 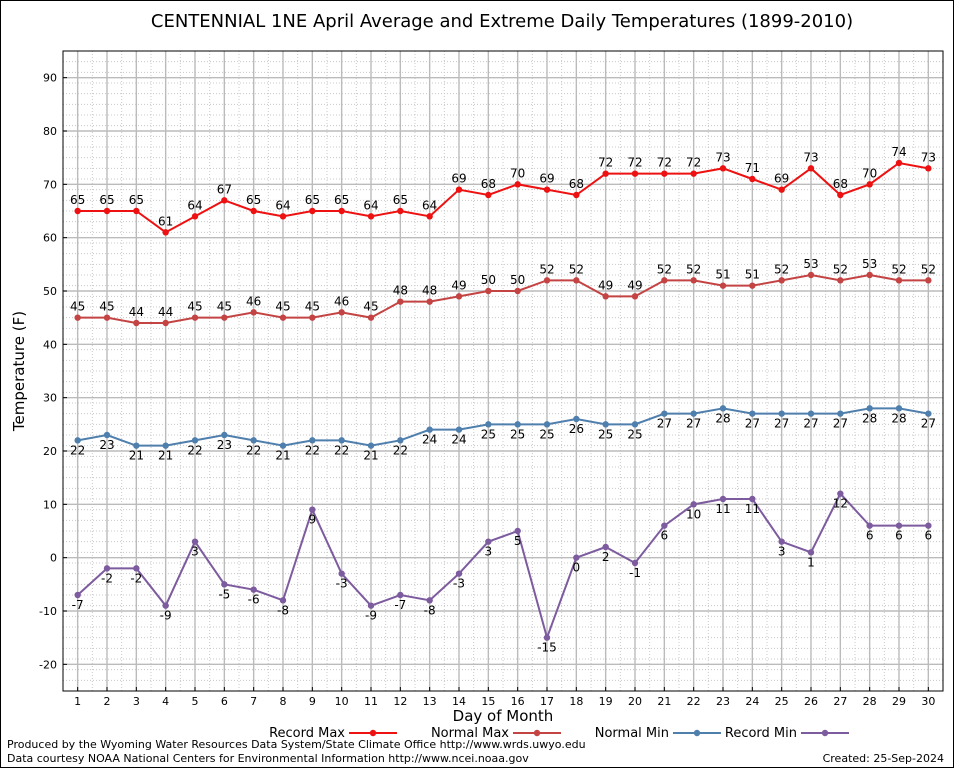 What do you see at coordinates (546, 179) in the screenshot?
I see `record-max-data-label: 69` at bounding box center [546, 179].